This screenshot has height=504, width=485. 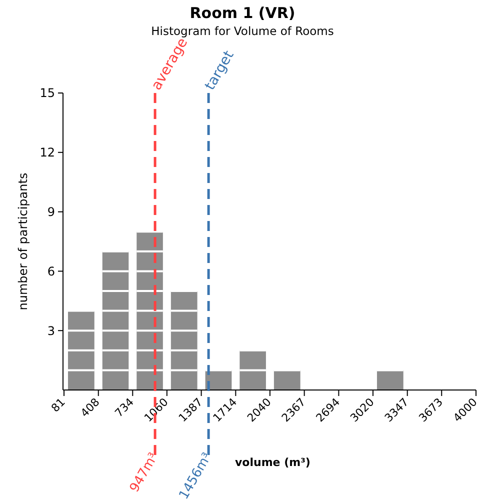 I want to click on x-tick-label: 408, so click(x=90, y=408).